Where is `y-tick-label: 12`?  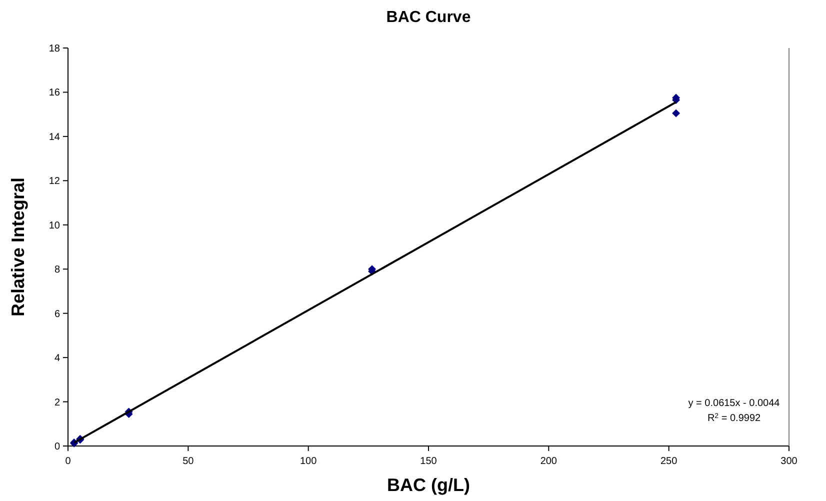
y-tick-label: 12 is located at coordinates (54, 182).